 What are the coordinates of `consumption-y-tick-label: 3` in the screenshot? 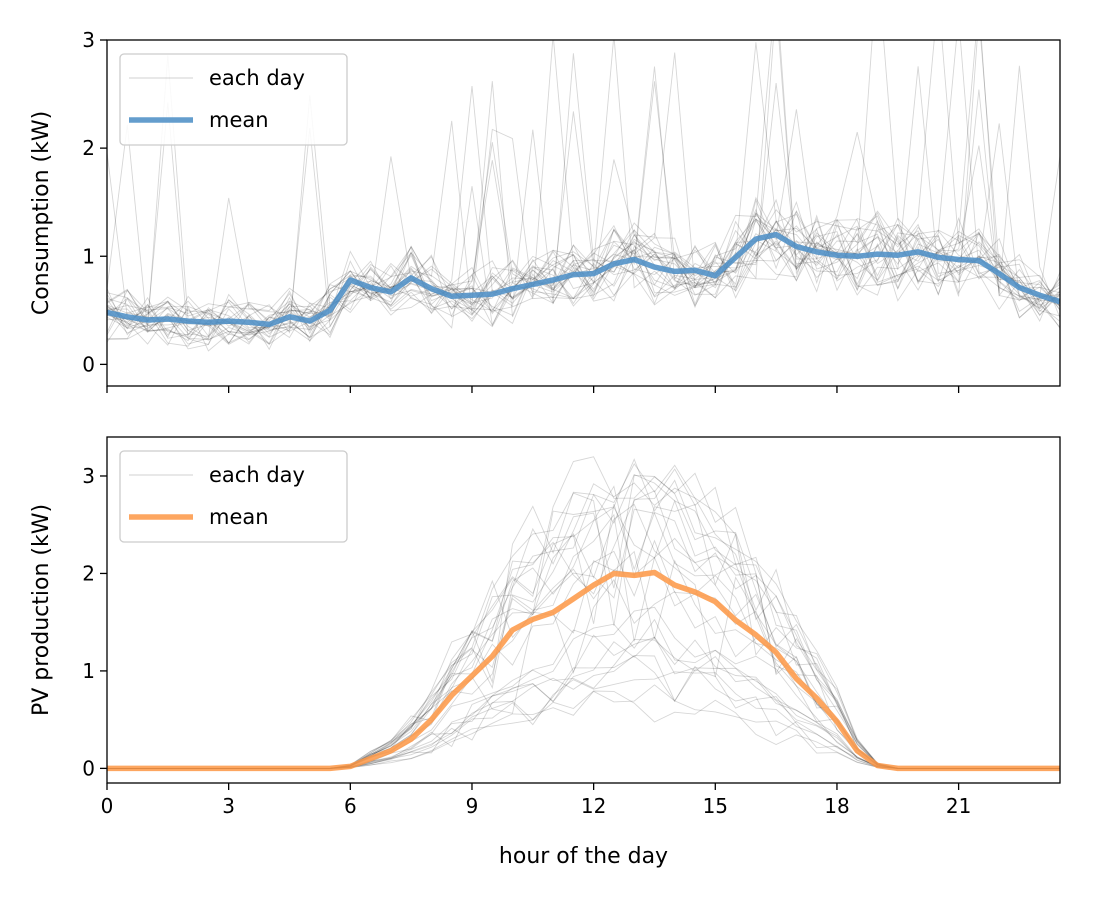 It's located at (88, 40).